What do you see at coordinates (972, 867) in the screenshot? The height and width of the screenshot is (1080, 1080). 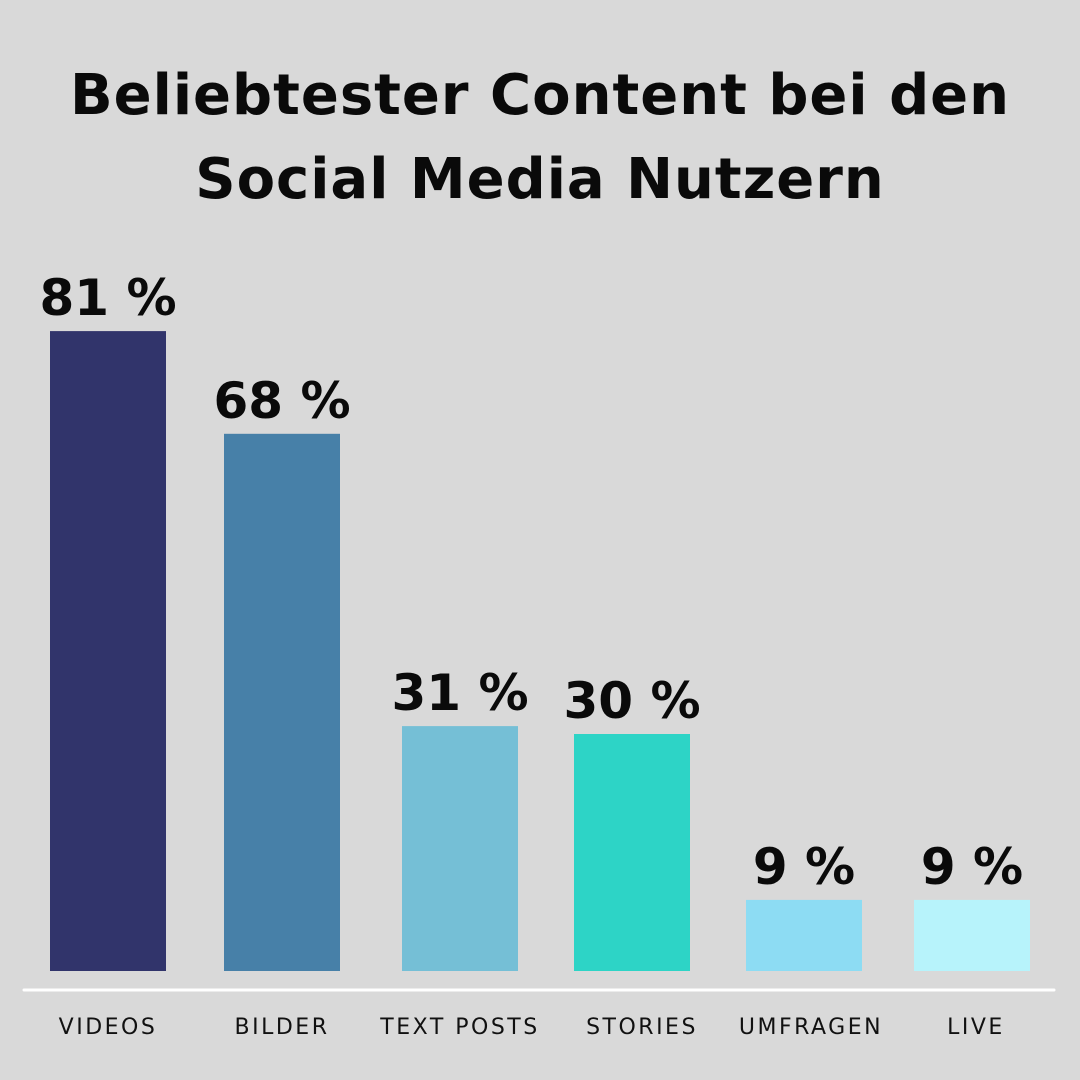 I see `value-label-live: 9 %` at bounding box center [972, 867].